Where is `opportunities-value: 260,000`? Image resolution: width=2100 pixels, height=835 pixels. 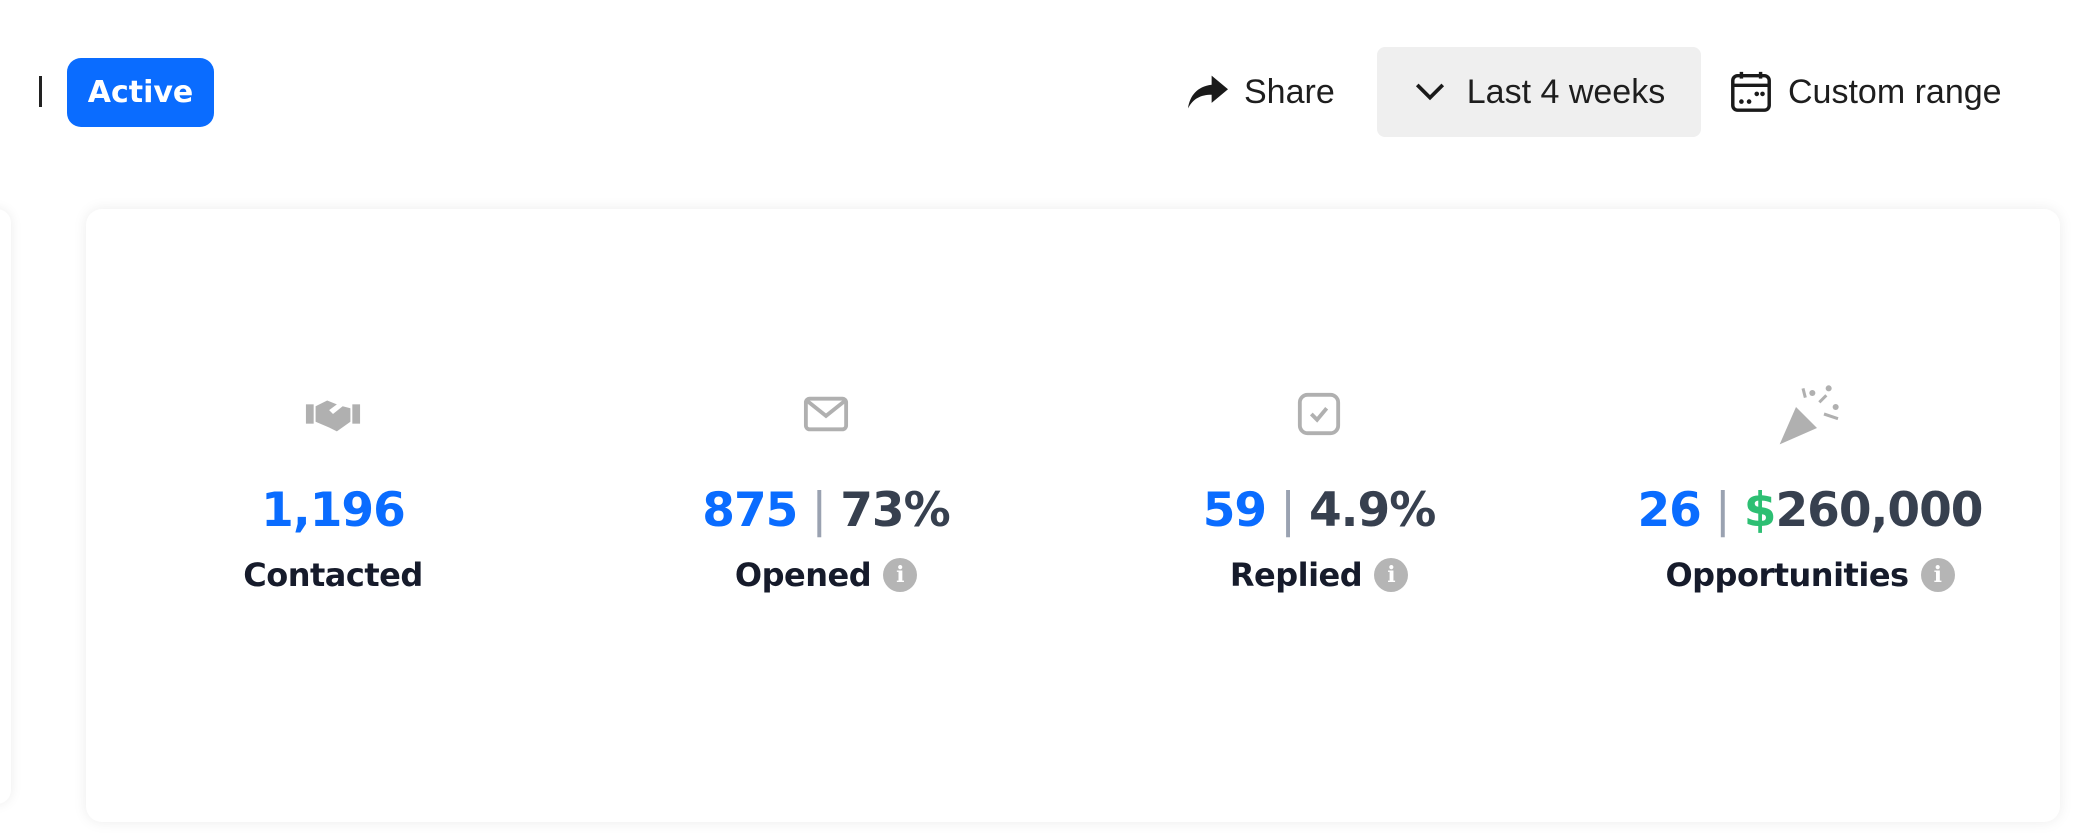
opportunities-value: 260,000 is located at coordinates (1879, 510).